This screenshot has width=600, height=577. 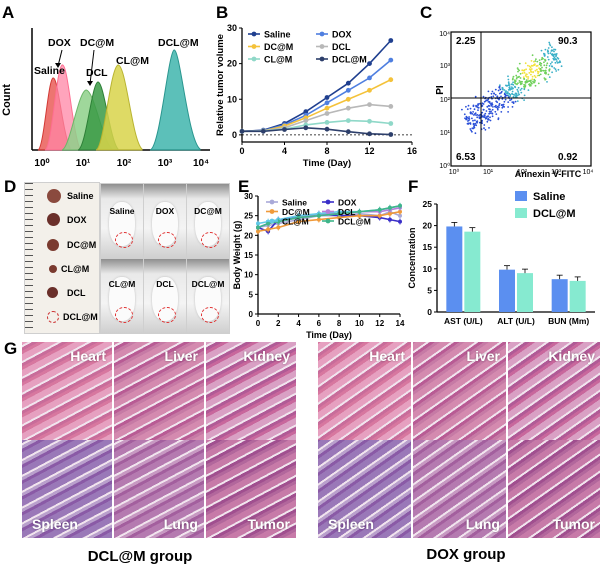 I want to click on label-clm: CL@M, so click(x=132, y=61).